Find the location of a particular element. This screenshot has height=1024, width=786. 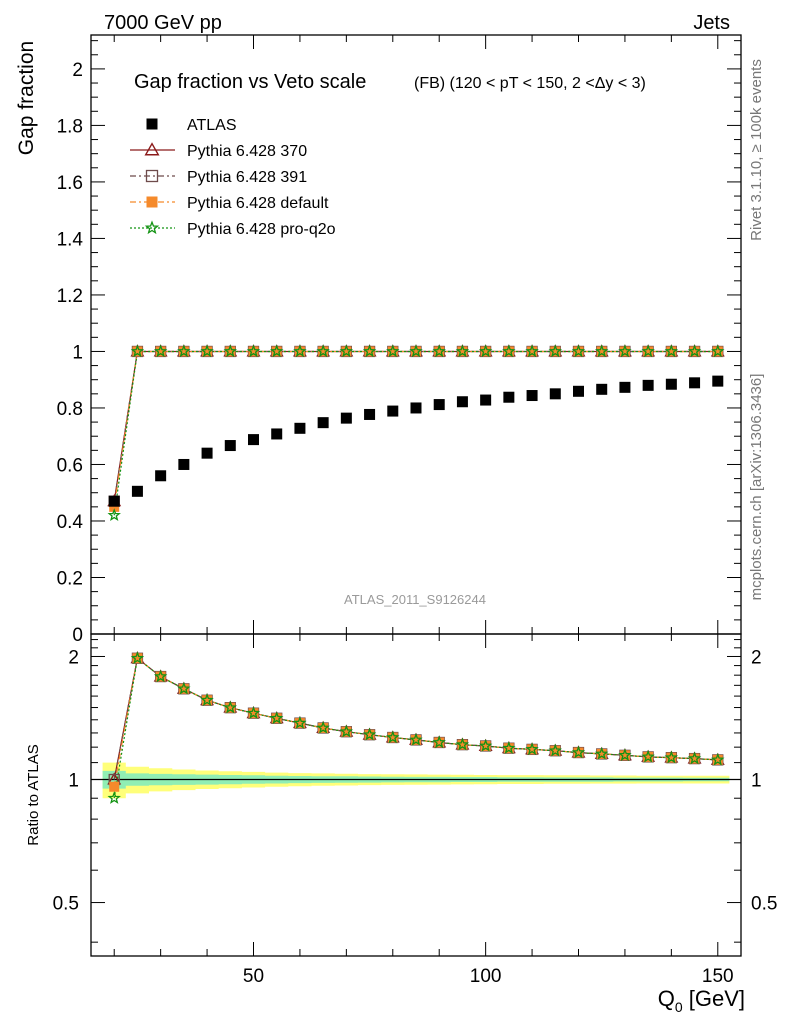

x-tick-label: 100 is located at coordinates (486, 976).